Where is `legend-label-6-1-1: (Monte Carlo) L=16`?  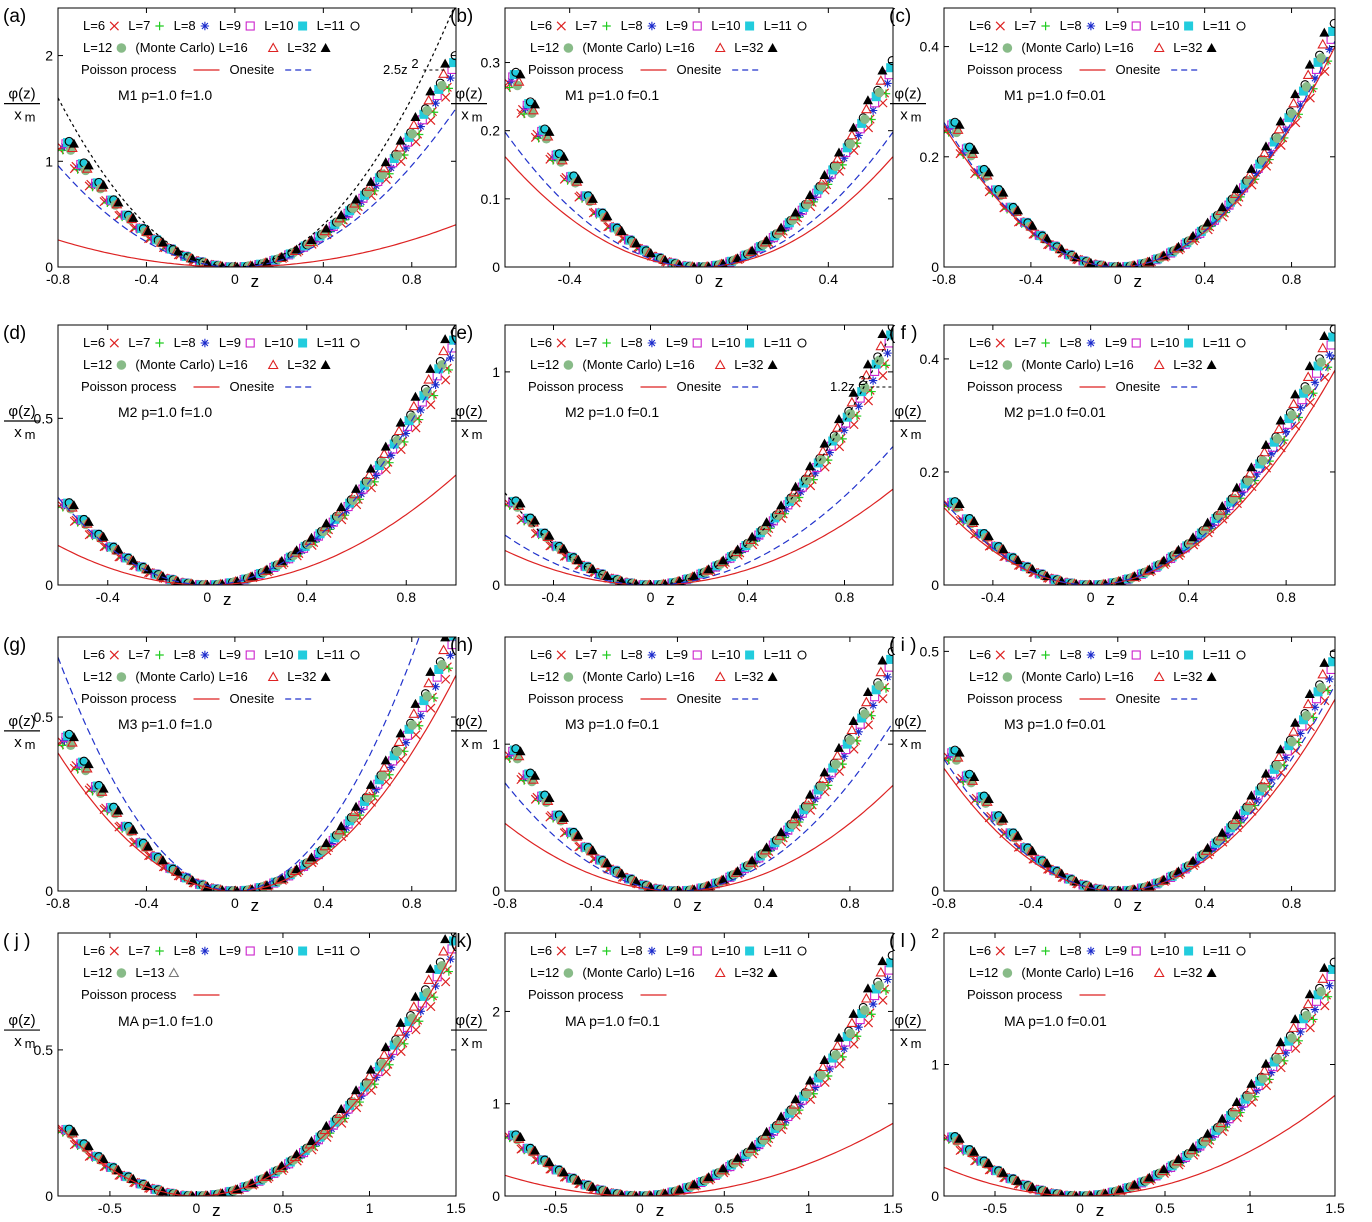 legend-label-6-1-1: (Monte Carlo) L=16 is located at coordinates (191, 676).